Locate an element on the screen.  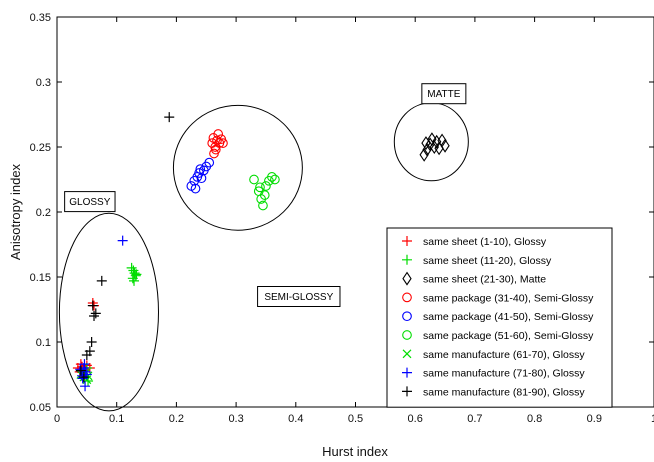
x-tick-label: 0.3 is located at coordinates (235, 419).